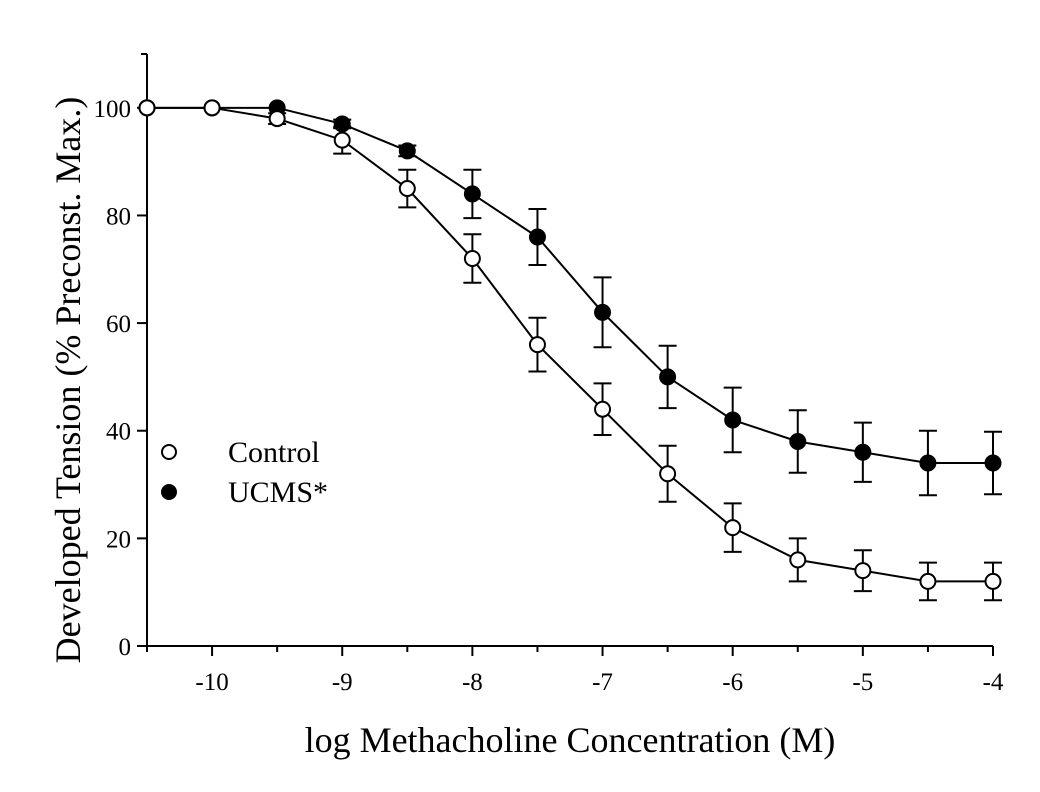 The height and width of the screenshot is (792, 1040). What do you see at coordinates (118, 216) in the screenshot?
I see `y-tick-label: 80` at bounding box center [118, 216].